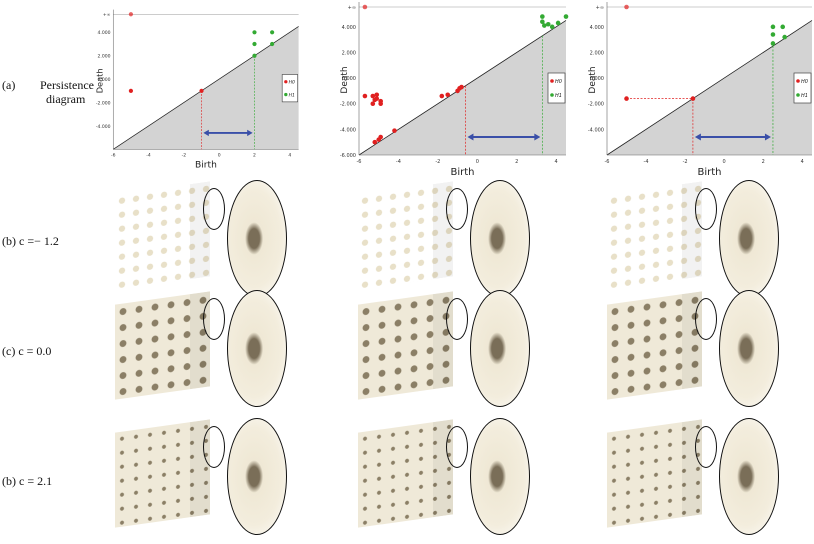  I want to click on diagonal-line, so click(709, 88).